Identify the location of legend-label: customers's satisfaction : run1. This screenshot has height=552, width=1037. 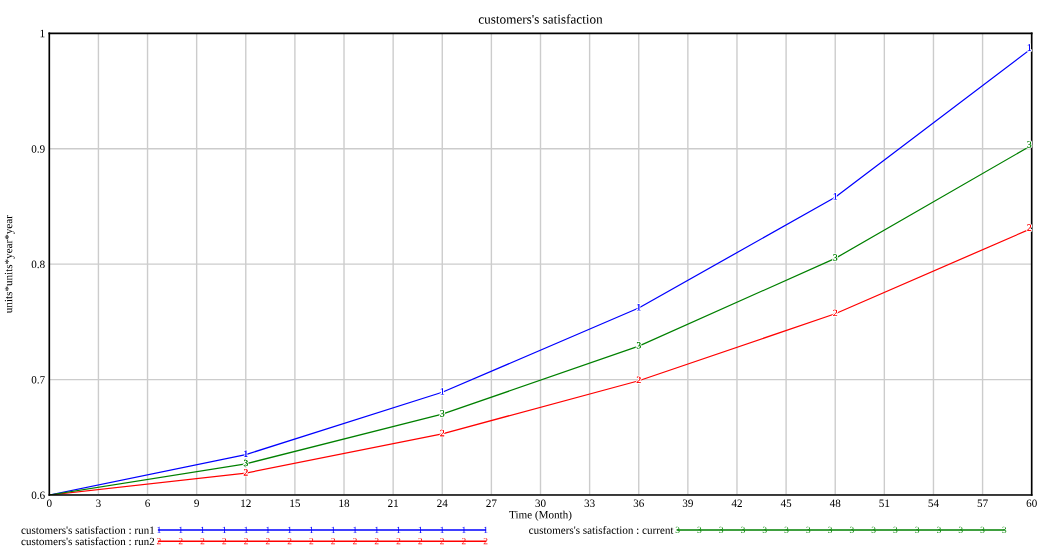
(88, 529).